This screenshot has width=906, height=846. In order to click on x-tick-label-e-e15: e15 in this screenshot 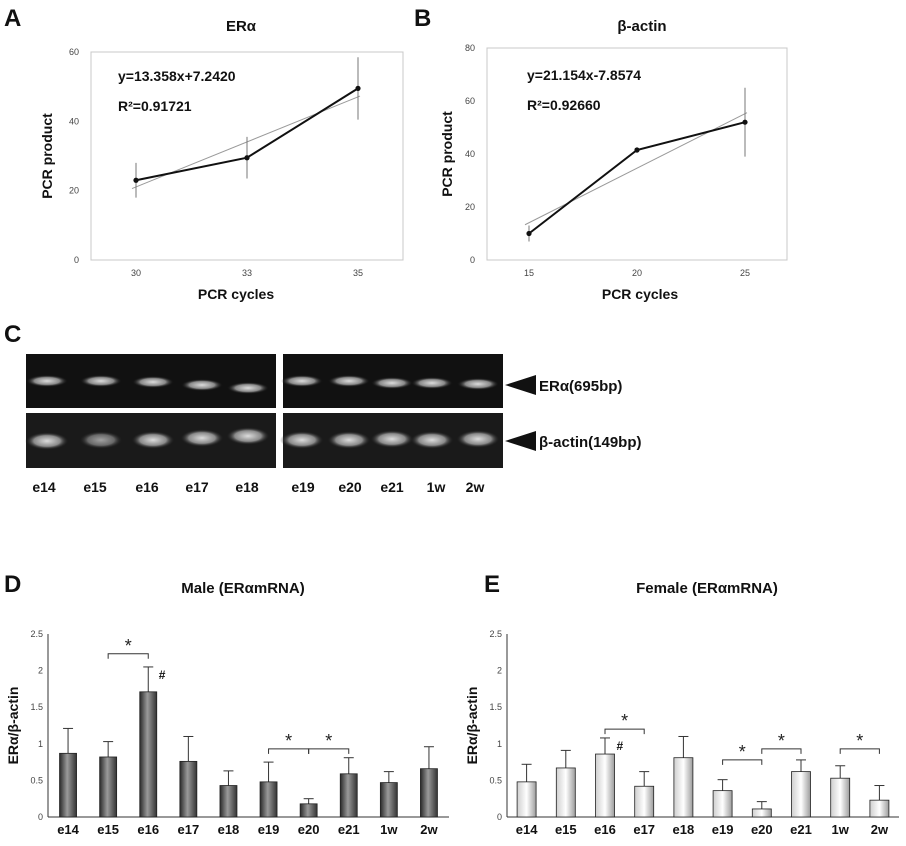, I will do `click(566, 829)`.